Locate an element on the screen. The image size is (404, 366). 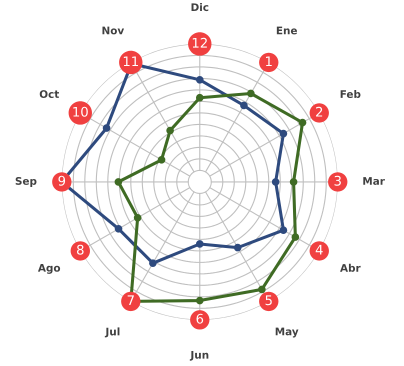
text: 1 is located at coordinates (269, 61).